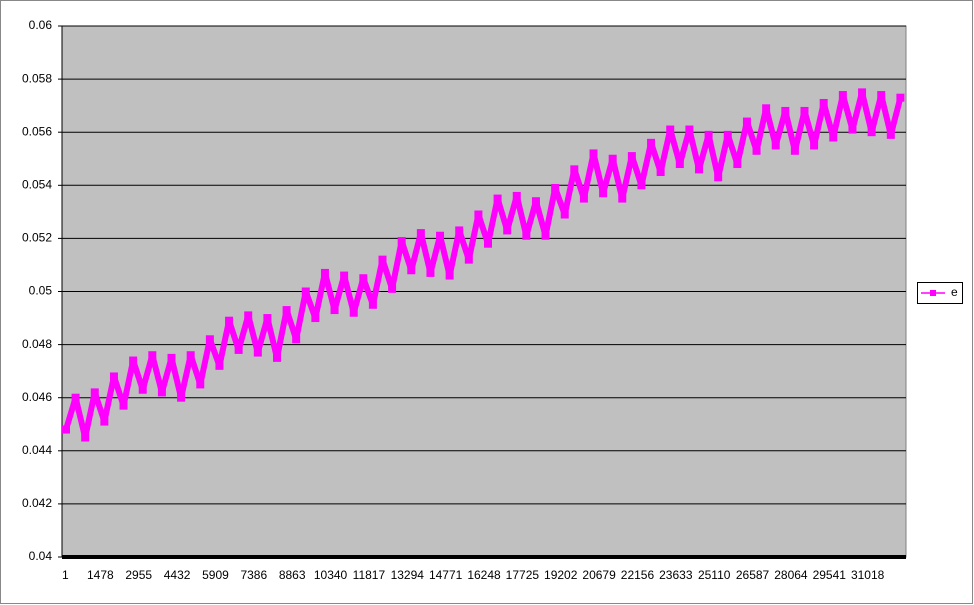  Describe the element at coordinates (830, 575) in the screenshot. I see `x-tick-label: 29541` at that location.